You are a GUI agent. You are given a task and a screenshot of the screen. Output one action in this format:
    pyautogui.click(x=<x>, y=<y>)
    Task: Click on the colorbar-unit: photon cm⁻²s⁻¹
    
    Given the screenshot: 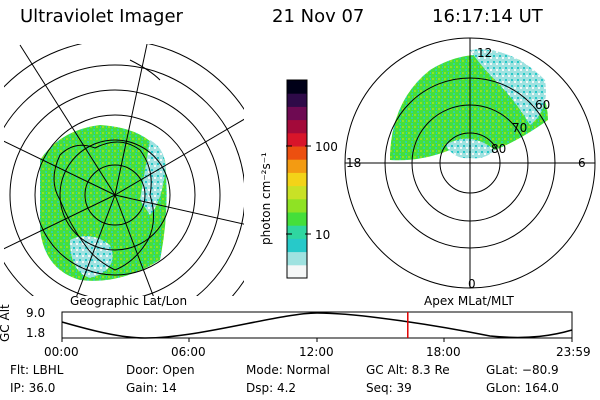 What is the action you would take?
    pyautogui.click(x=266, y=198)
    